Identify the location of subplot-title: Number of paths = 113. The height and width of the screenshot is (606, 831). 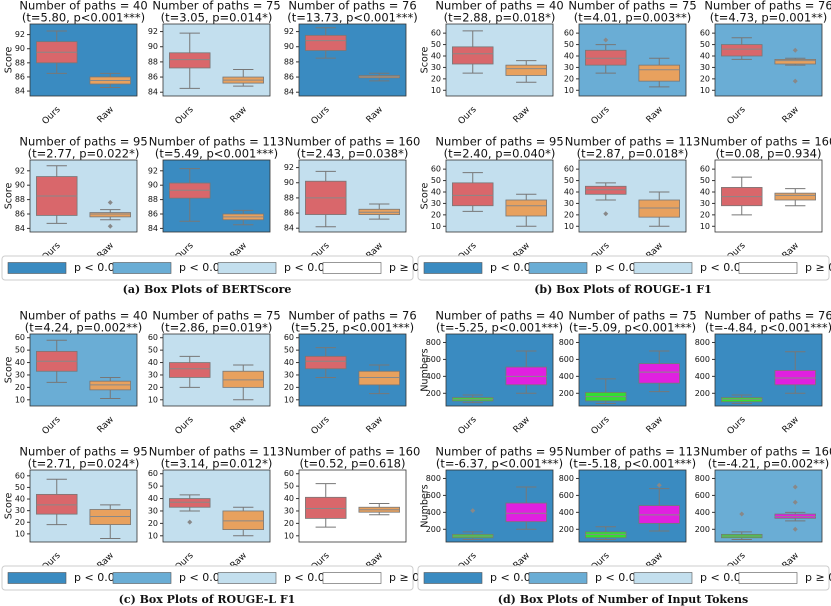
(217, 142).